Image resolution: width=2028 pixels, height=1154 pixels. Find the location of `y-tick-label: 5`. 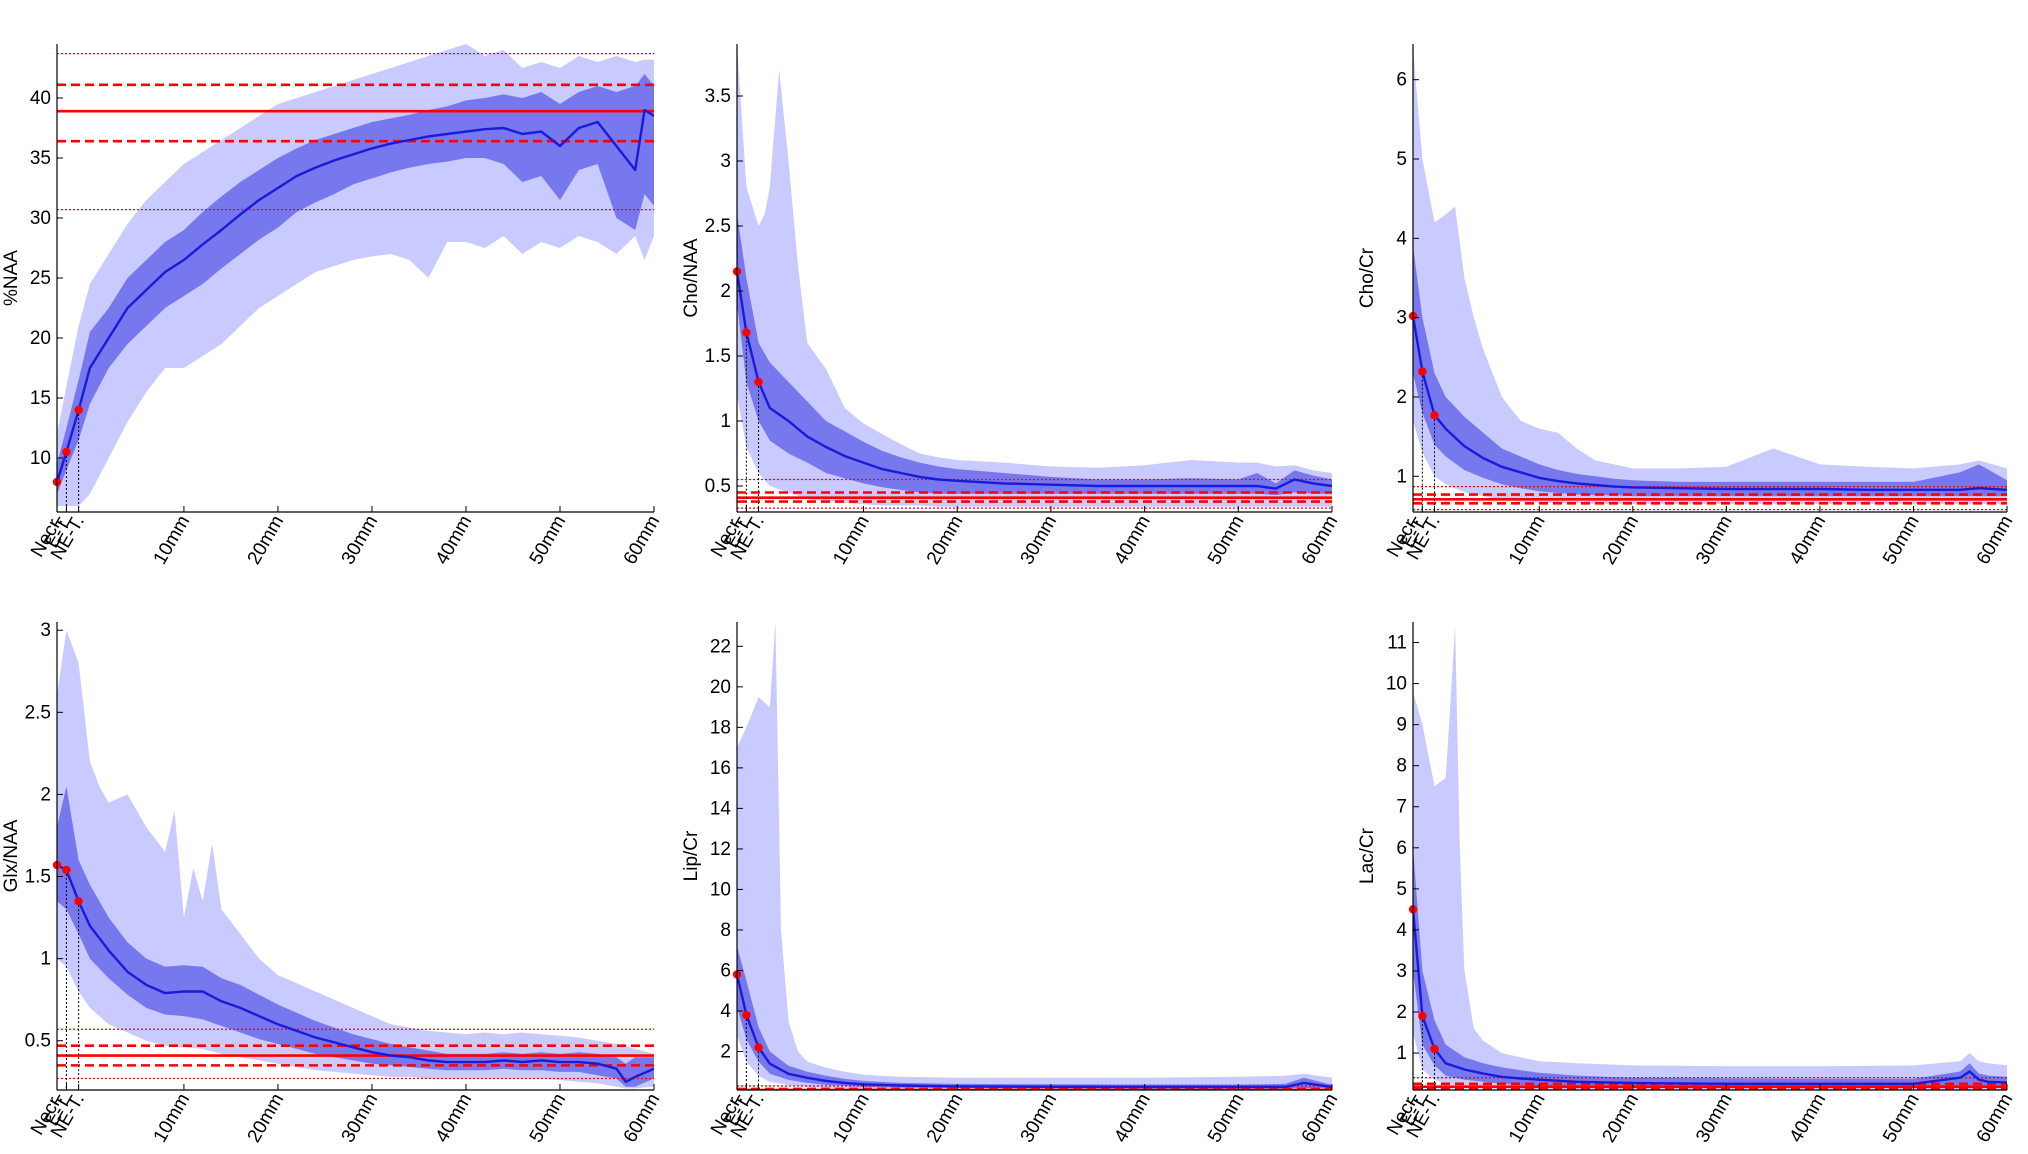

y-tick-label: 5 is located at coordinates (1401, 159).